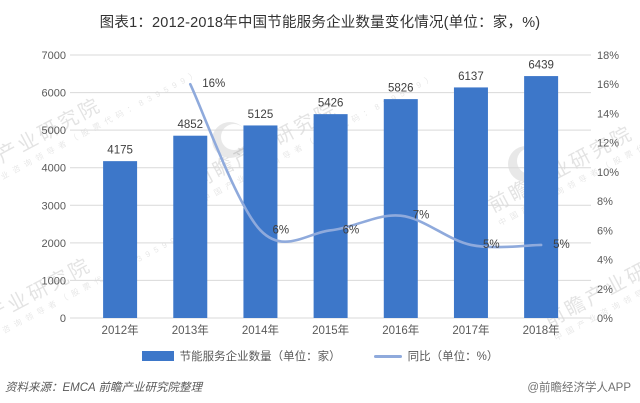 This screenshot has height=403, width=640. What do you see at coordinates (579, 388) in the screenshot?
I see `credit-note: @前瞻经济学人APP` at bounding box center [579, 388].